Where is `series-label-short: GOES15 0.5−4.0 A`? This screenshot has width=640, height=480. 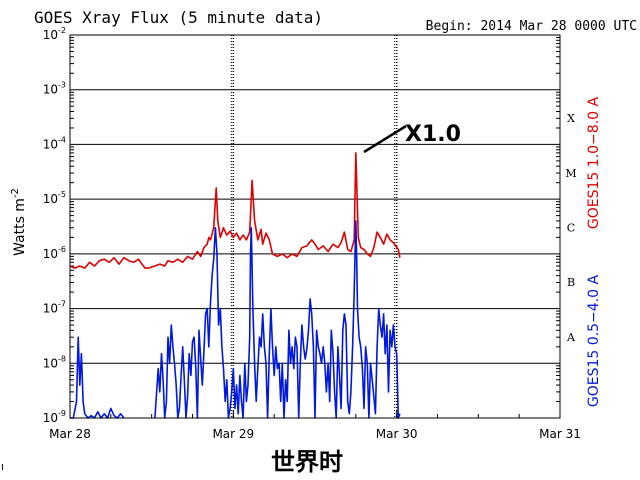 series-label-short: GOES15 0.5−4.0 A is located at coordinates (594, 341).